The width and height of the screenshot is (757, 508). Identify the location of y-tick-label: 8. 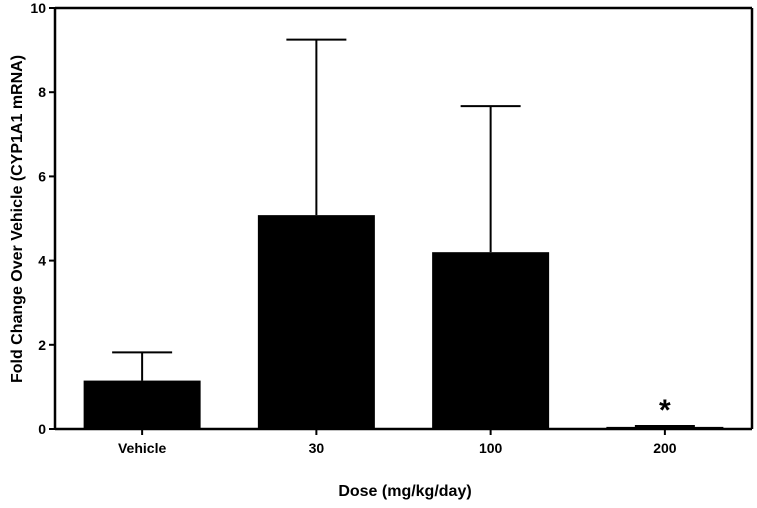
(42, 92).